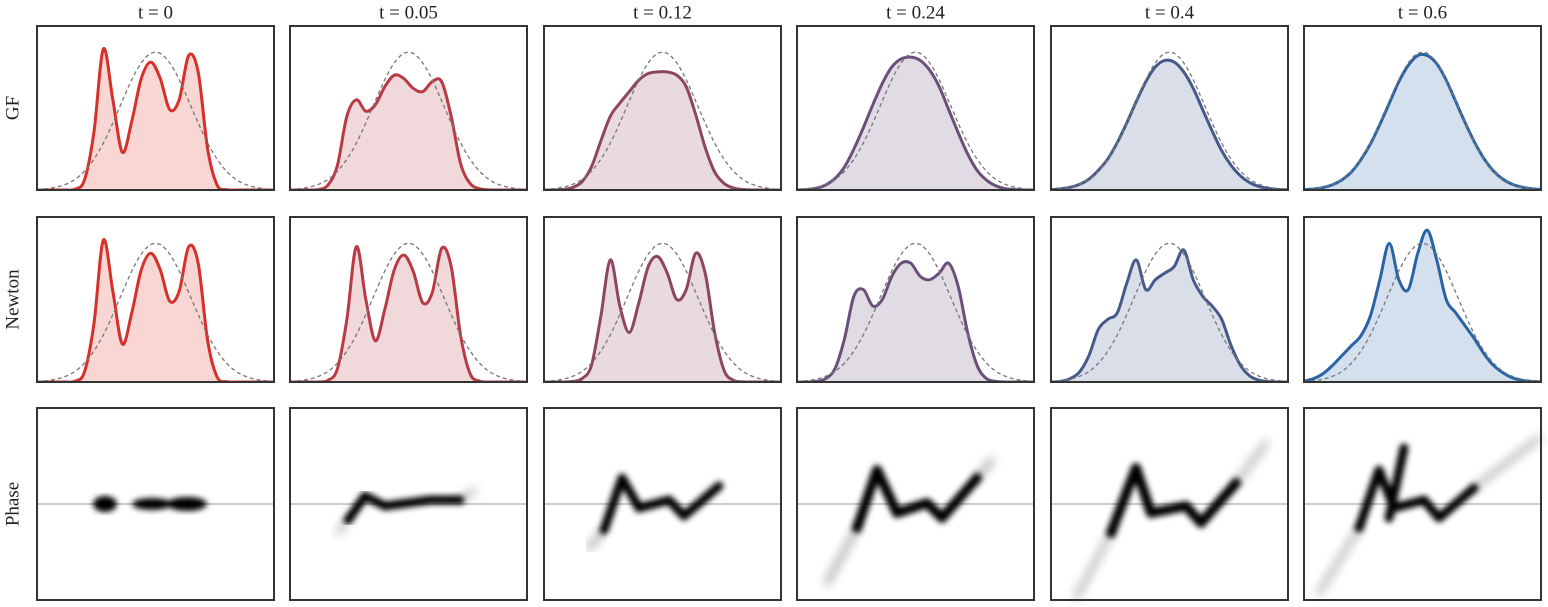 This screenshot has height=607, width=1548. I want to click on column-title: t = 0.6, so click(1422, 12).